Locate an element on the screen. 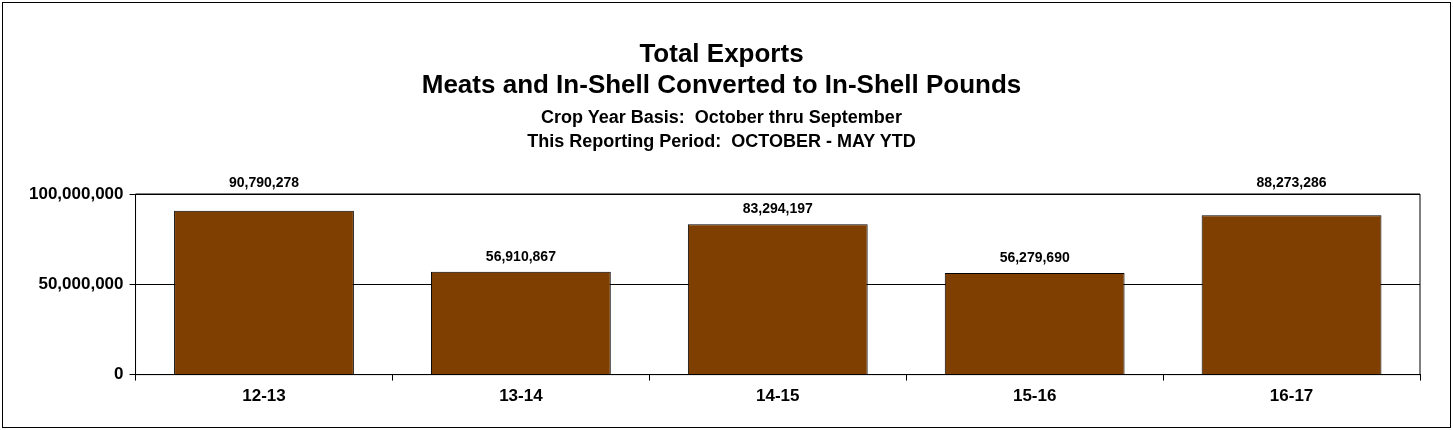 The width and height of the screenshot is (1453, 430). chart-subtitle: Crop Year Basis: October thru September This Reporting Period: OCTOBER - MAY YTD is located at coordinates (721, 128).